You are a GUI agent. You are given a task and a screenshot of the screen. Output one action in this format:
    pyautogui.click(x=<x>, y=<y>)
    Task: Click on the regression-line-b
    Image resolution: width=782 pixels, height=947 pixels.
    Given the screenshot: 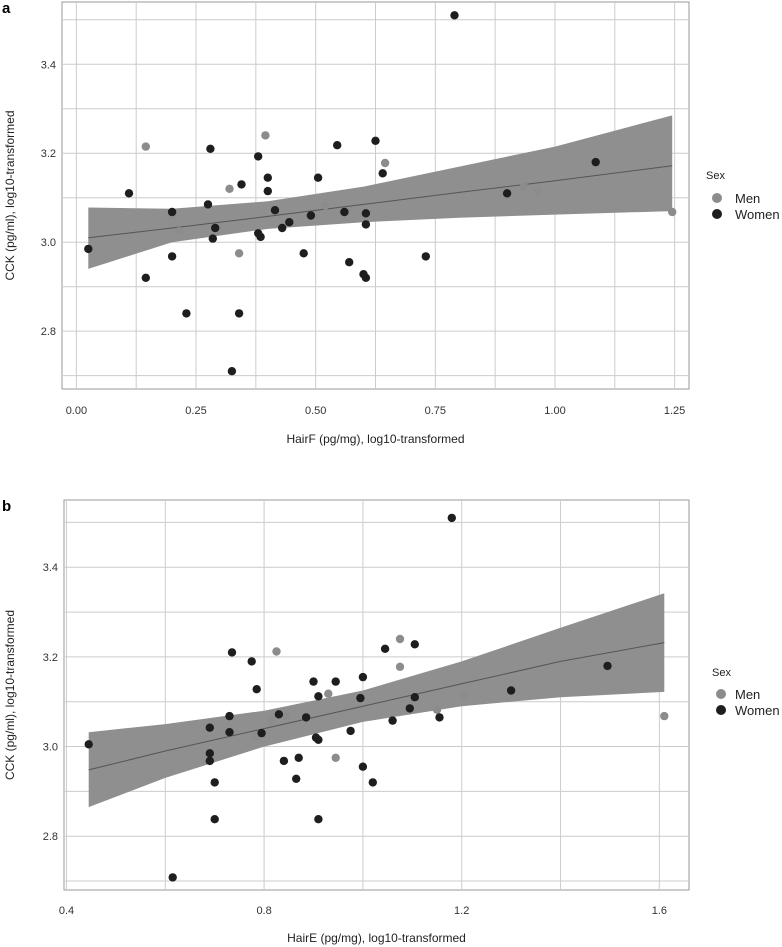 What is the action you would take?
    pyautogui.click(x=376, y=706)
    